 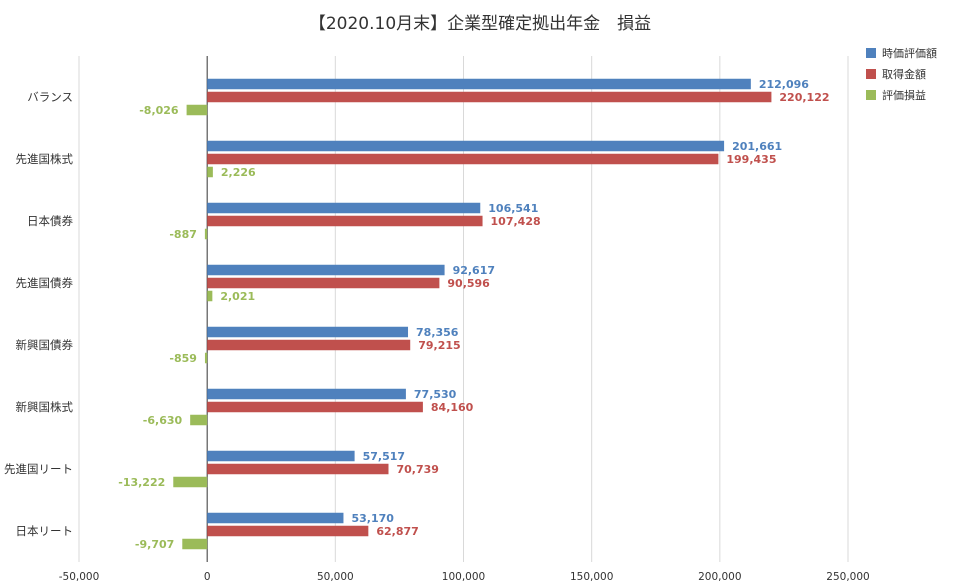 What do you see at coordinates (79, 577) in the screenshot?
I see `x-tick-label: -50,000` at bounding box center [79, 577].